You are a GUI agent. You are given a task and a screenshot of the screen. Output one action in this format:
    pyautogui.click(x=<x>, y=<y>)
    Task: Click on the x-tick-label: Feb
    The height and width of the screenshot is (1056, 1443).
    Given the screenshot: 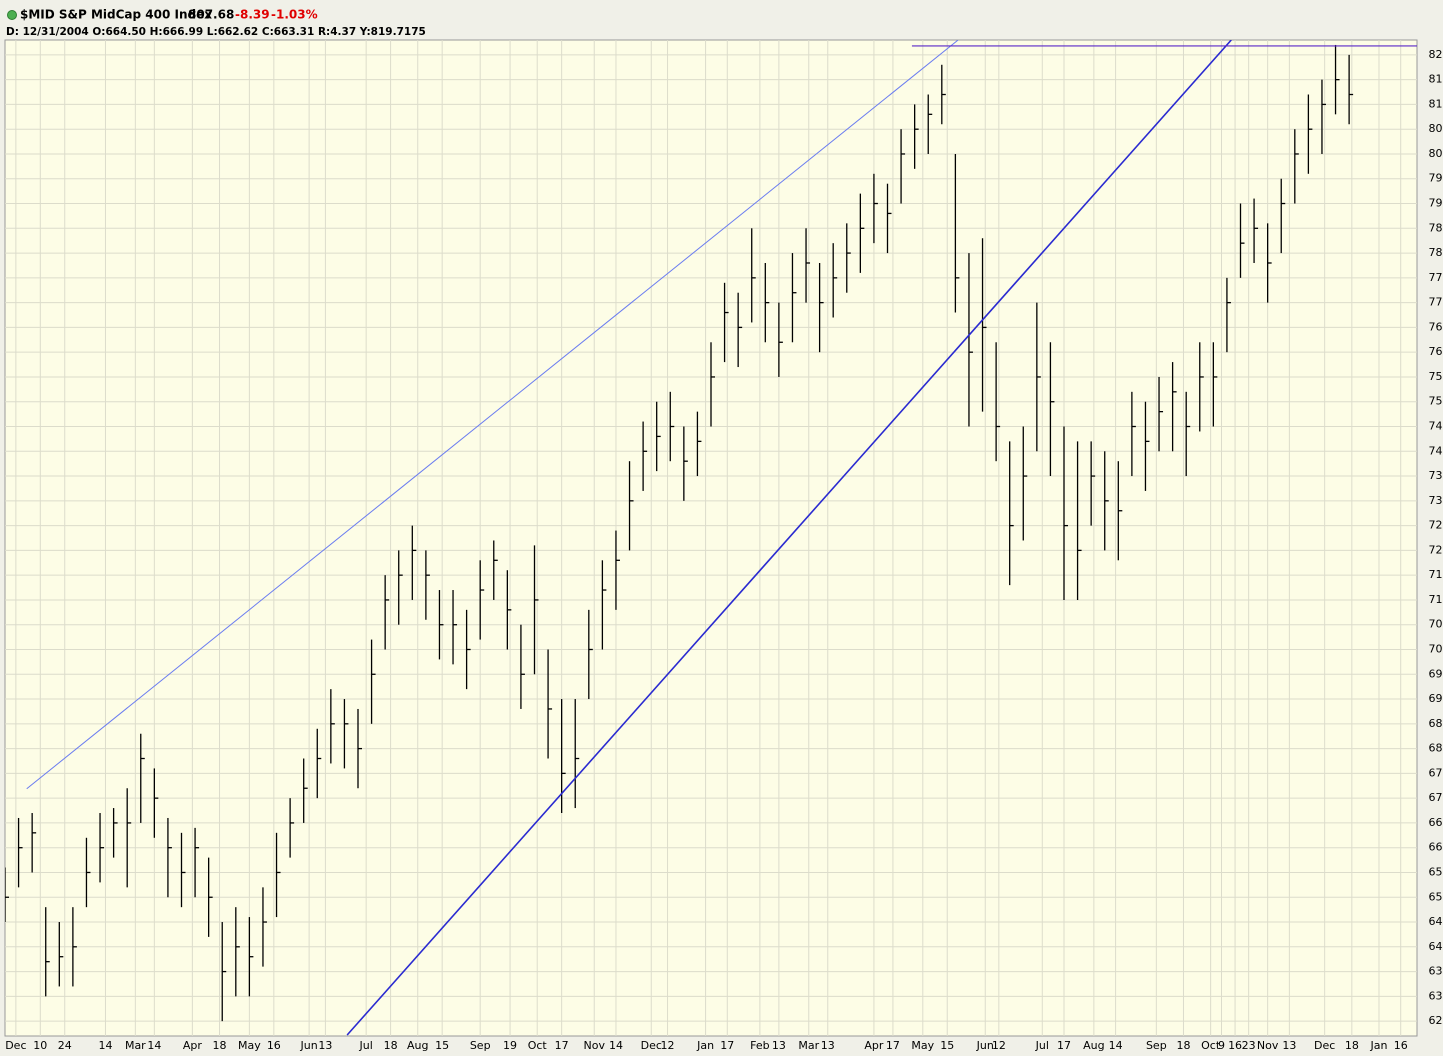 What is the action you would take?
    pyautogui.click(x=759, y=1045)
    